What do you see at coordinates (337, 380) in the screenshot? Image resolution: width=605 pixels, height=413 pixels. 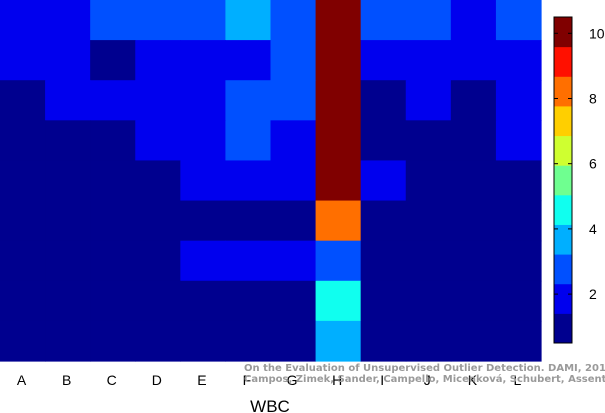 I see `x-tick-label: H` at bounding box center [337, 380].